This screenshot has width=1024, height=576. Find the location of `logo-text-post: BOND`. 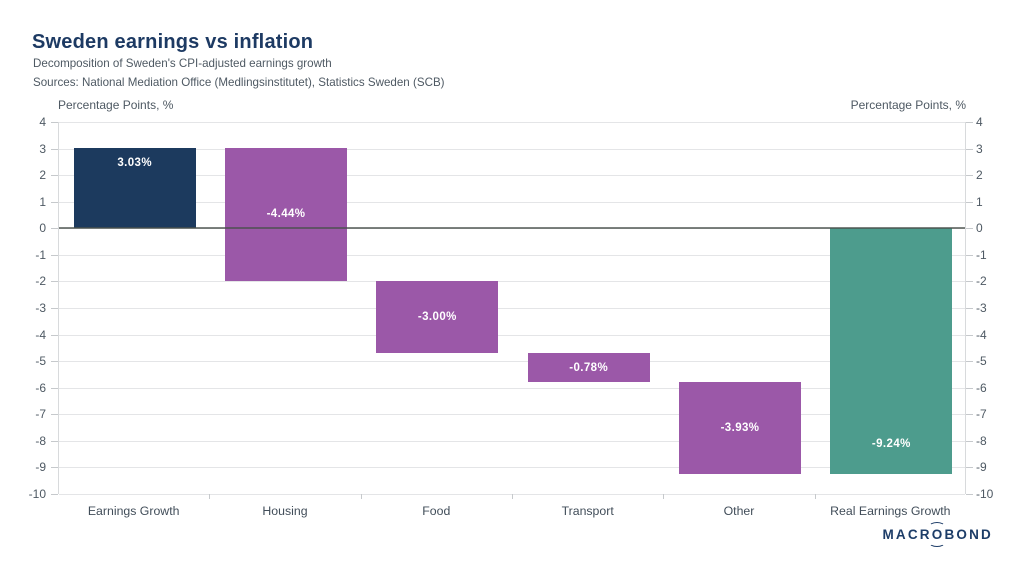

logo-text-post: BOND is located at coordinates (968, 534).